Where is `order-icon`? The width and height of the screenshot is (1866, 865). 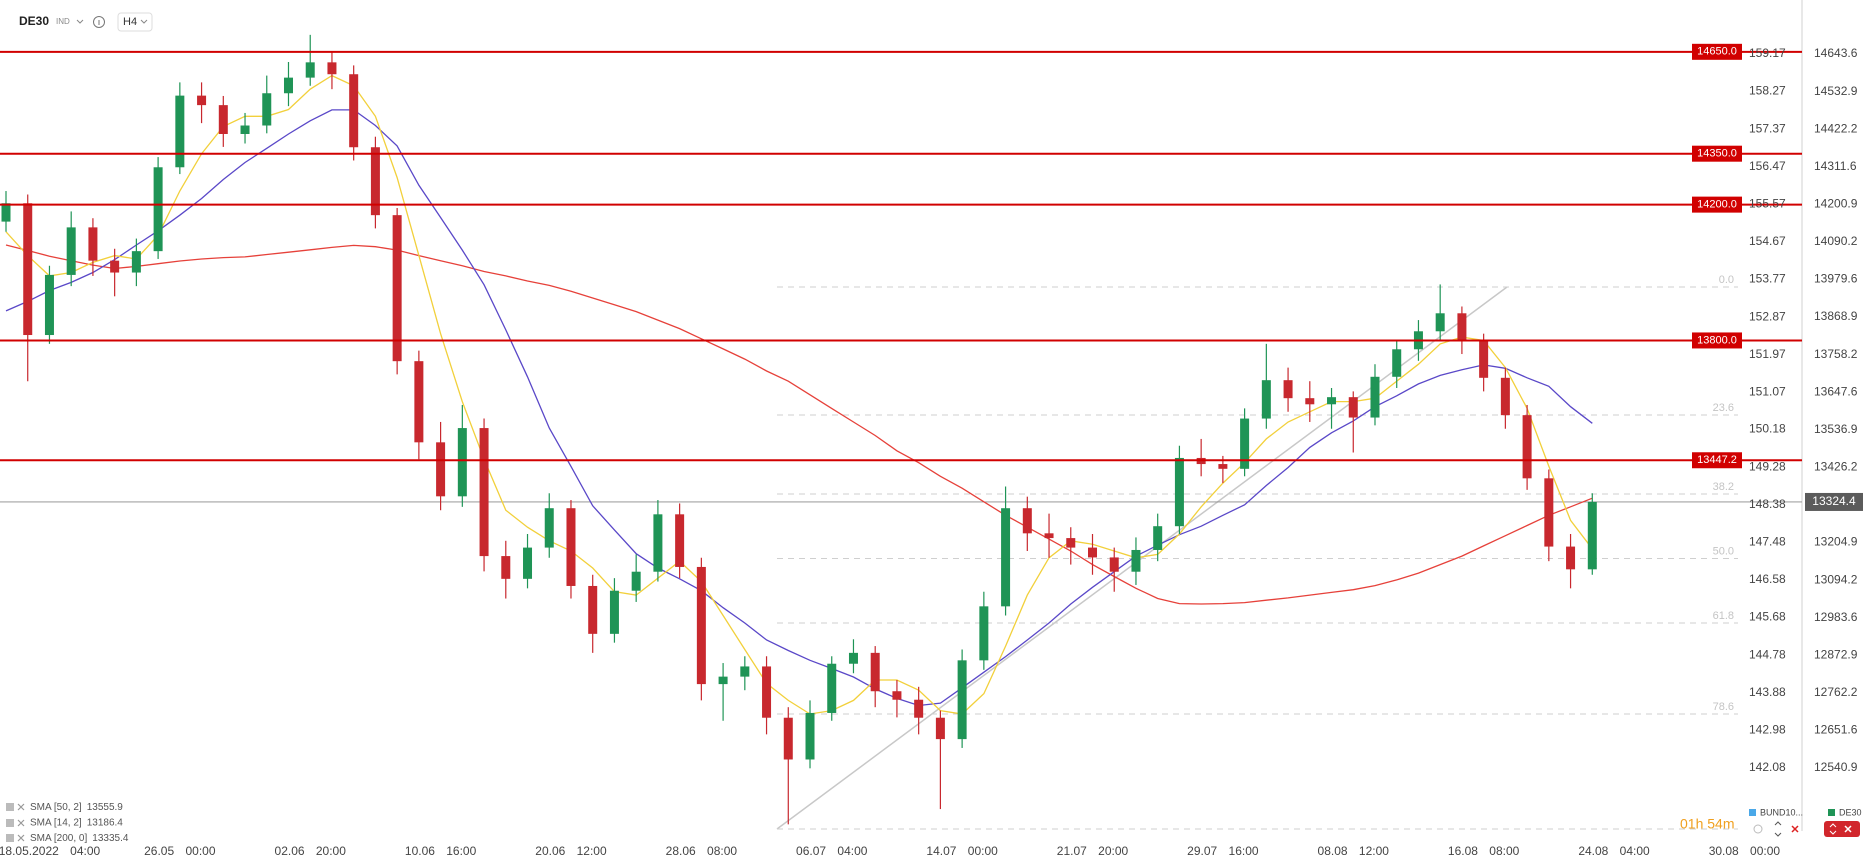
order-icon is located at coordinates (1778, 829).